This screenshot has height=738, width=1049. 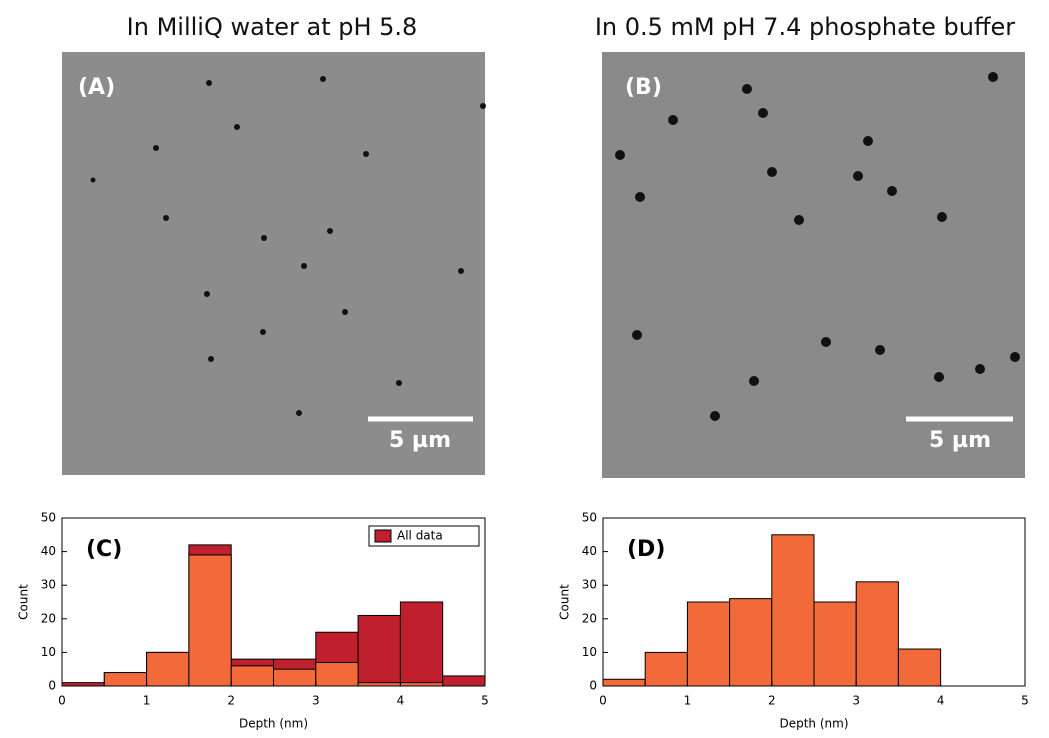 I want to click on legend-swatch, so click(x=383, y=536).